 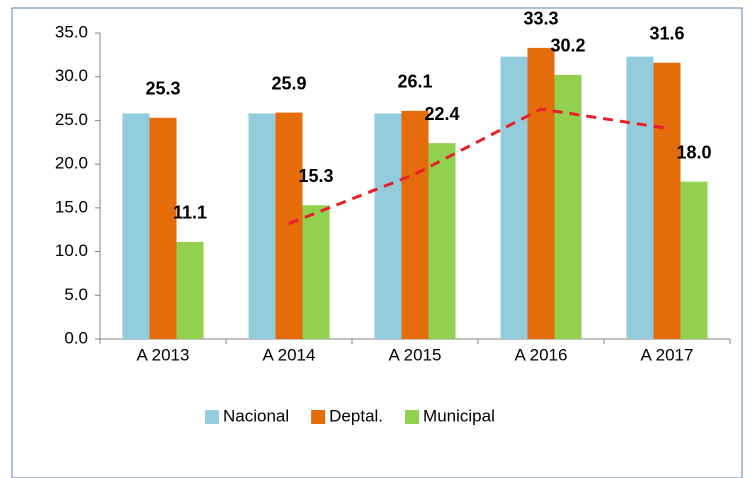 I want to click on y-tick-label: 15.0, so click(x=71, y=206).